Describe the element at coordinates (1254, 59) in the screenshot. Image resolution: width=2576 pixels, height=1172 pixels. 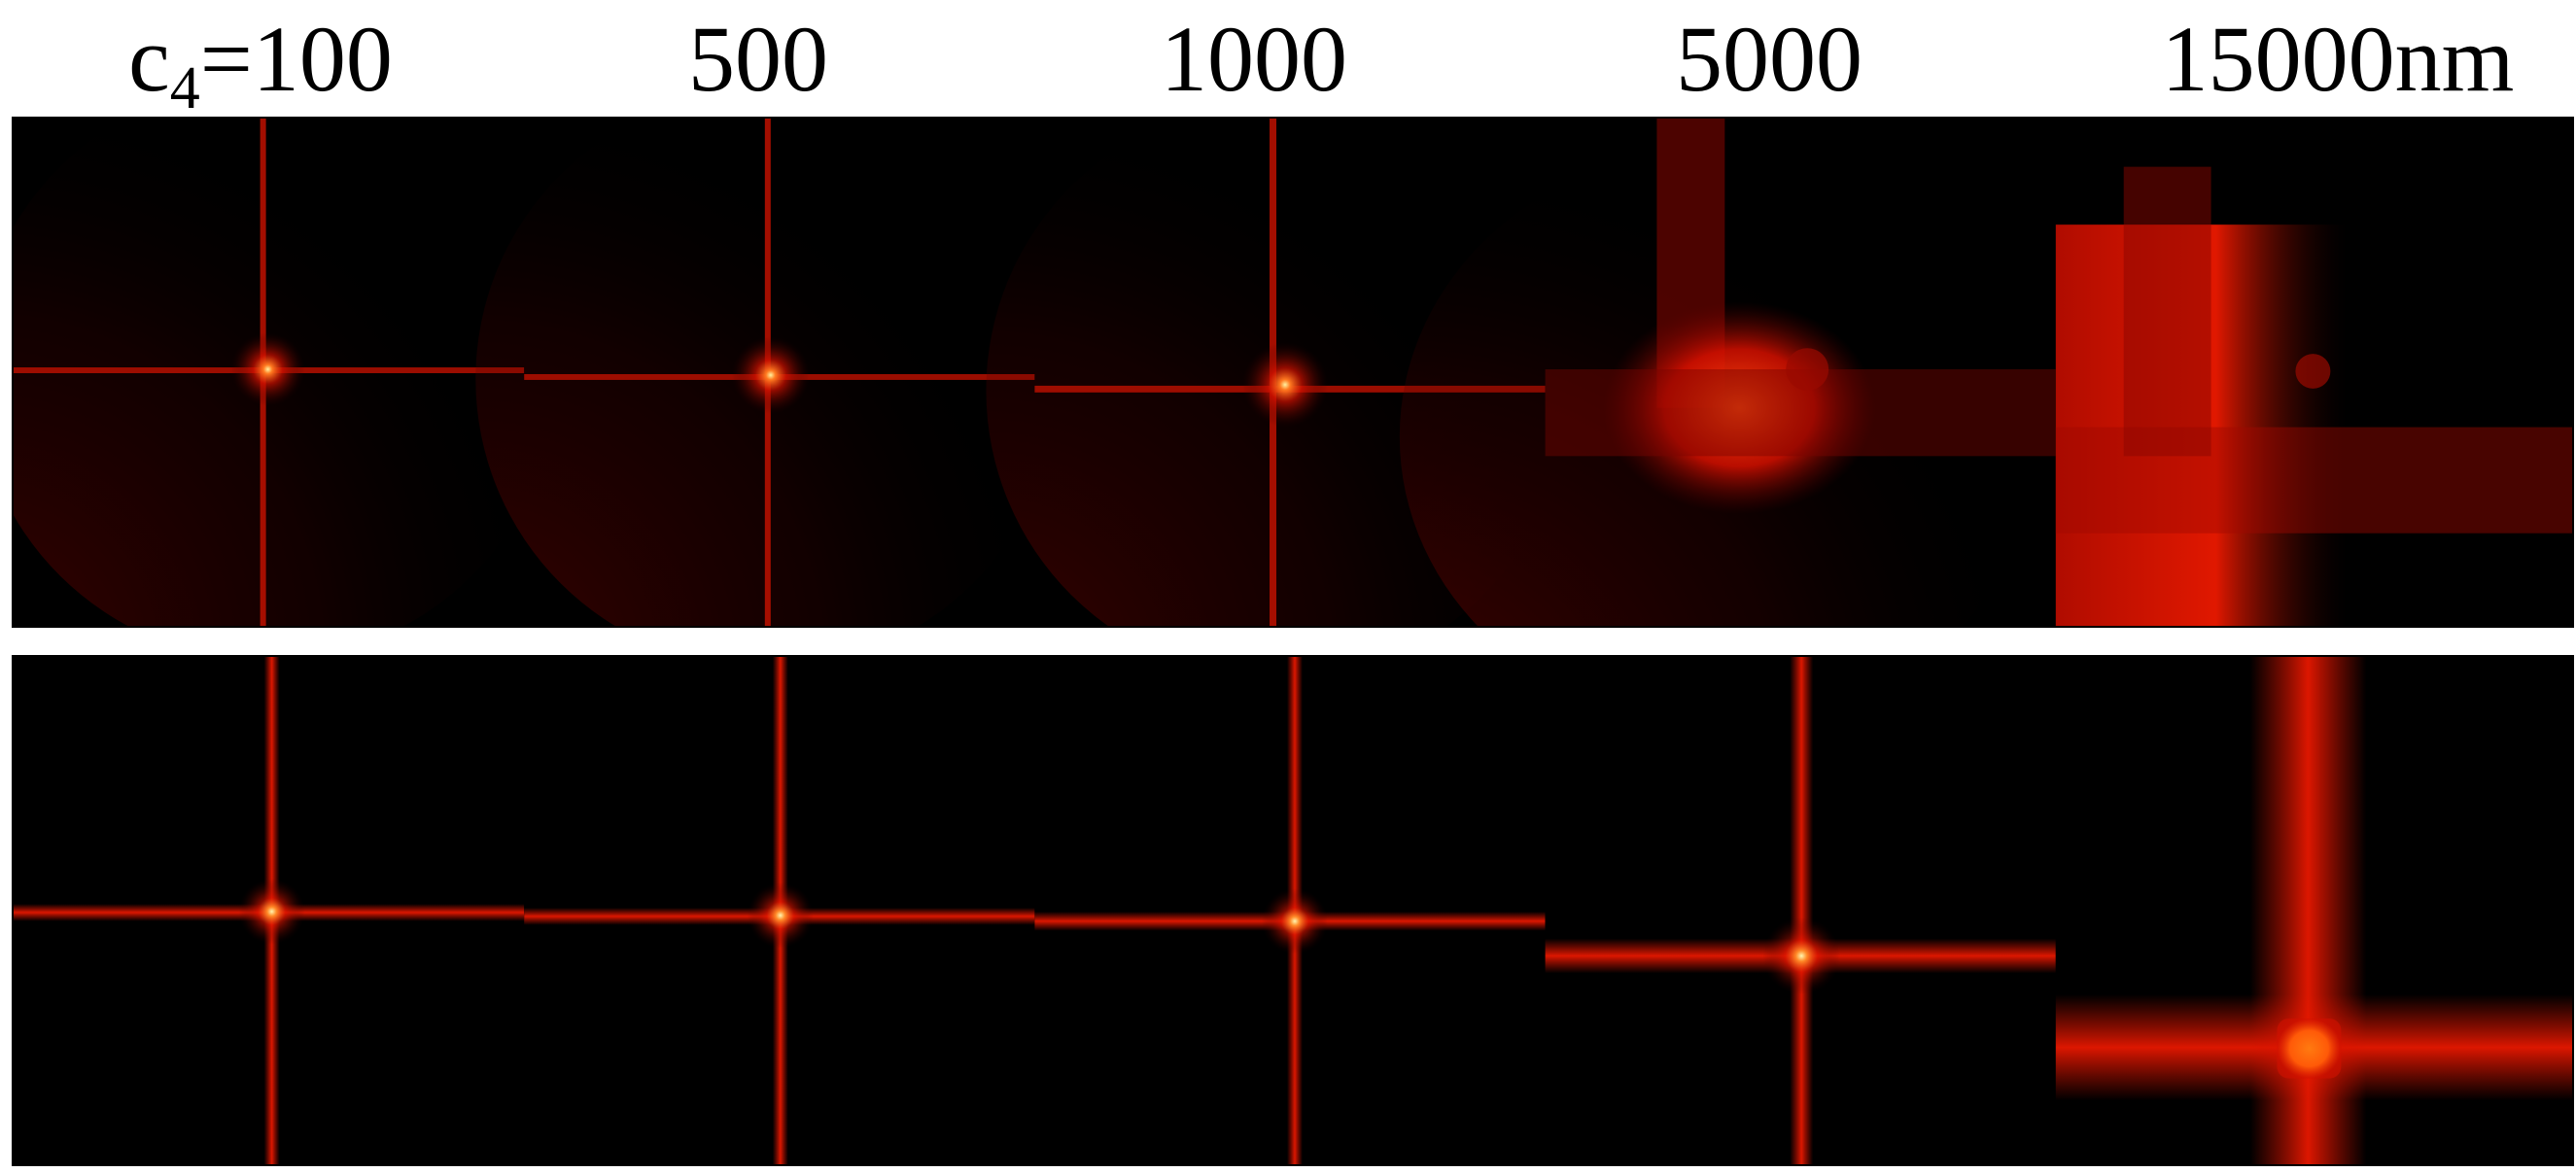
I see `column-label-1000: 1000` at that location.